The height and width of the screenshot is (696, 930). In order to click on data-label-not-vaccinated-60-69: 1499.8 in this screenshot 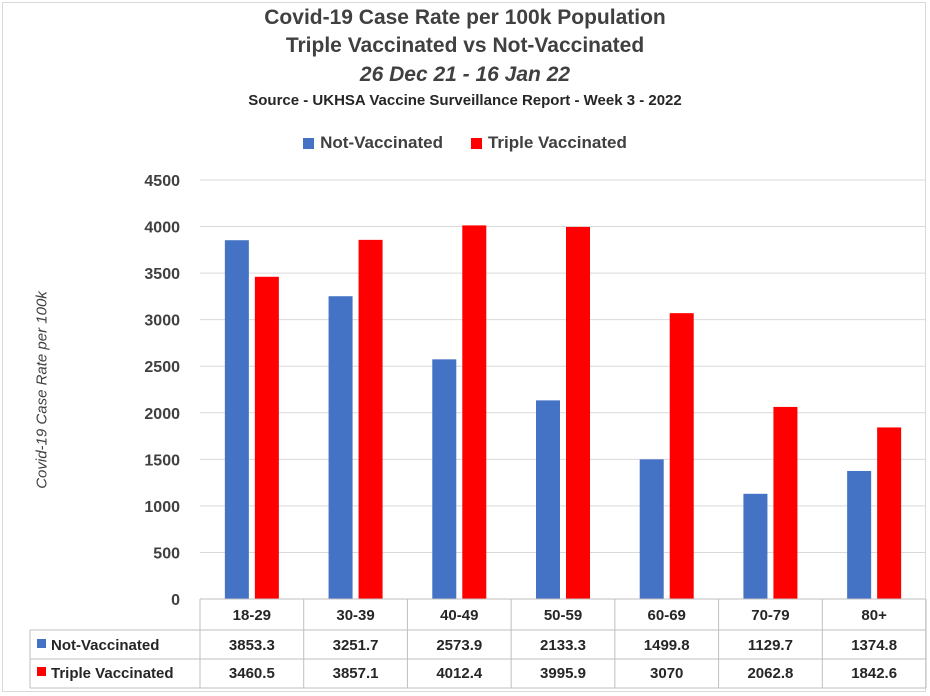, I will do `click(667, 645)`.